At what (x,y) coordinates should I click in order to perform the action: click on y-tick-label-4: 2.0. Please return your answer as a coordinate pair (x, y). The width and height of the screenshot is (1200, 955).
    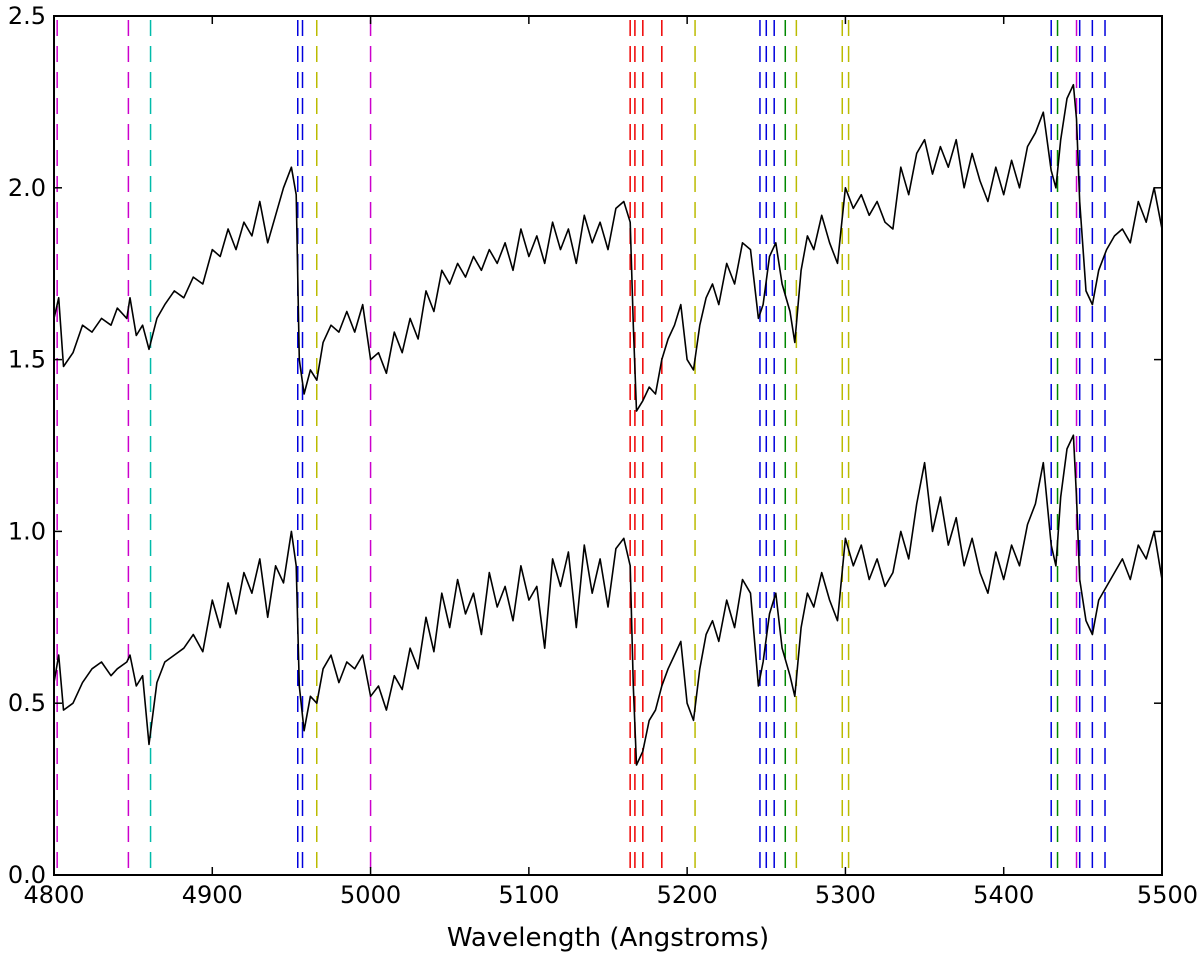
    Looking at the image, I should click on (27, 188).